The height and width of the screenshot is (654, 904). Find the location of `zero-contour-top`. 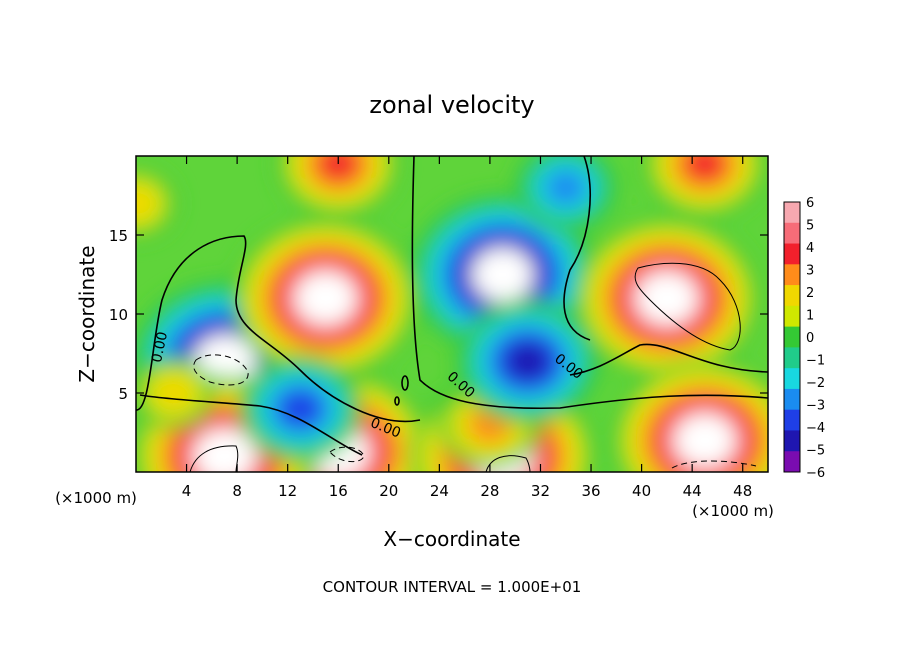

zero-contour-top is located at coordinates (577, 248).